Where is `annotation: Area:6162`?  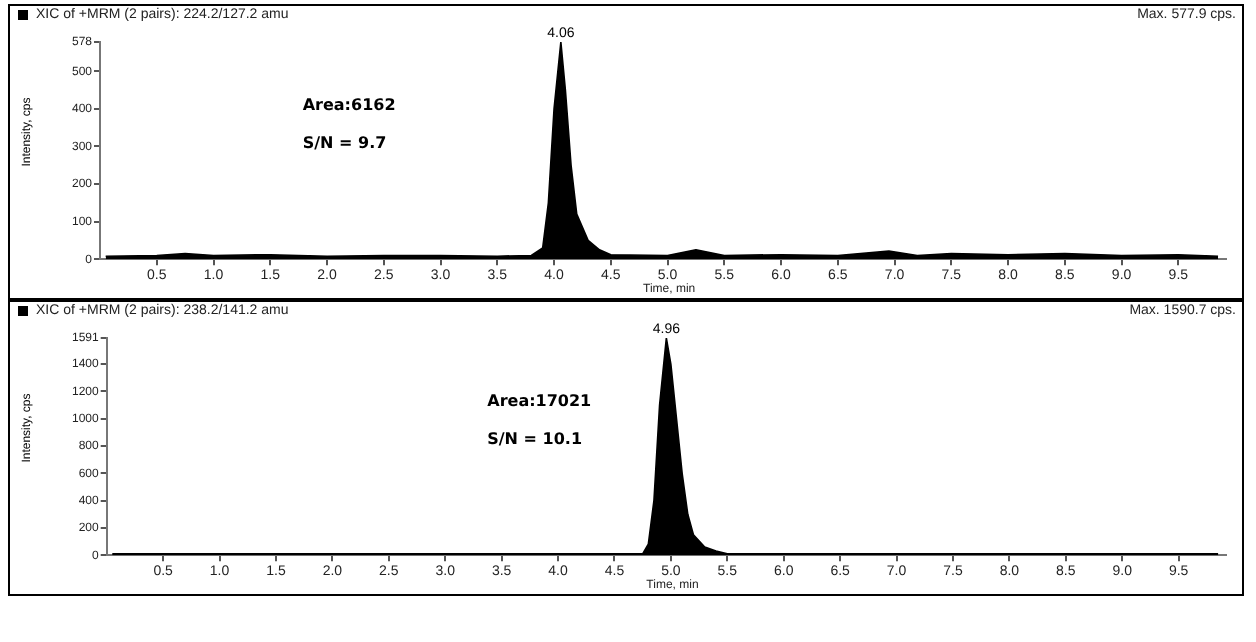 annotation: Area:6162 is located at coordinates (349, 105).